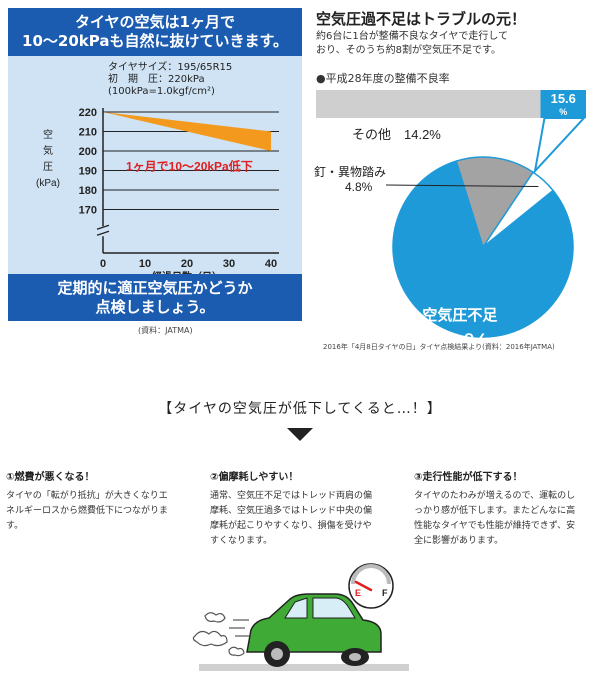 The image size is (600, 677). I want to click on x-tick-label: 0, so click(103, 264).